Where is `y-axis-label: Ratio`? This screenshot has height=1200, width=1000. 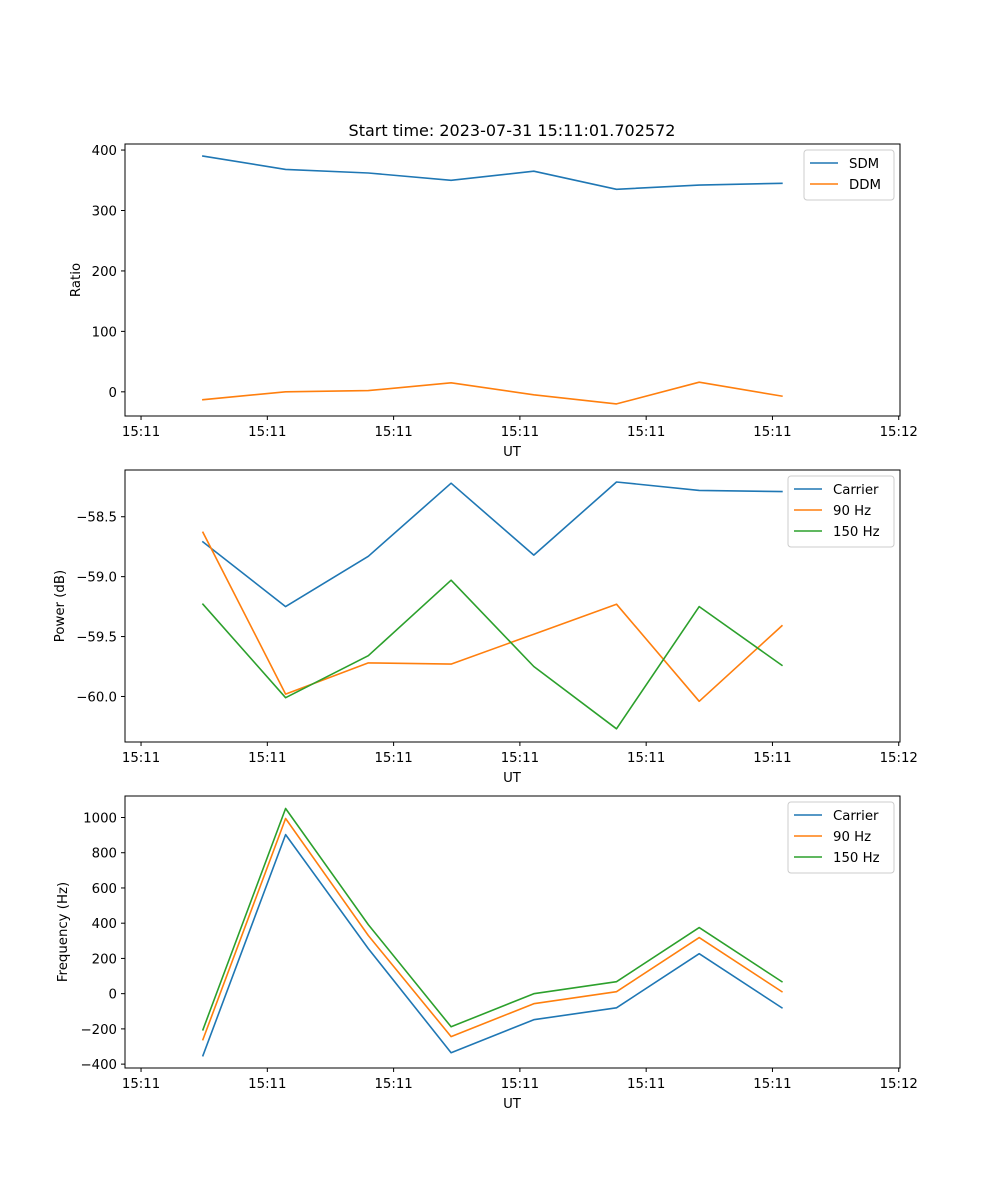 y-axis-label: Ratio is located at coordinates (76, 280).